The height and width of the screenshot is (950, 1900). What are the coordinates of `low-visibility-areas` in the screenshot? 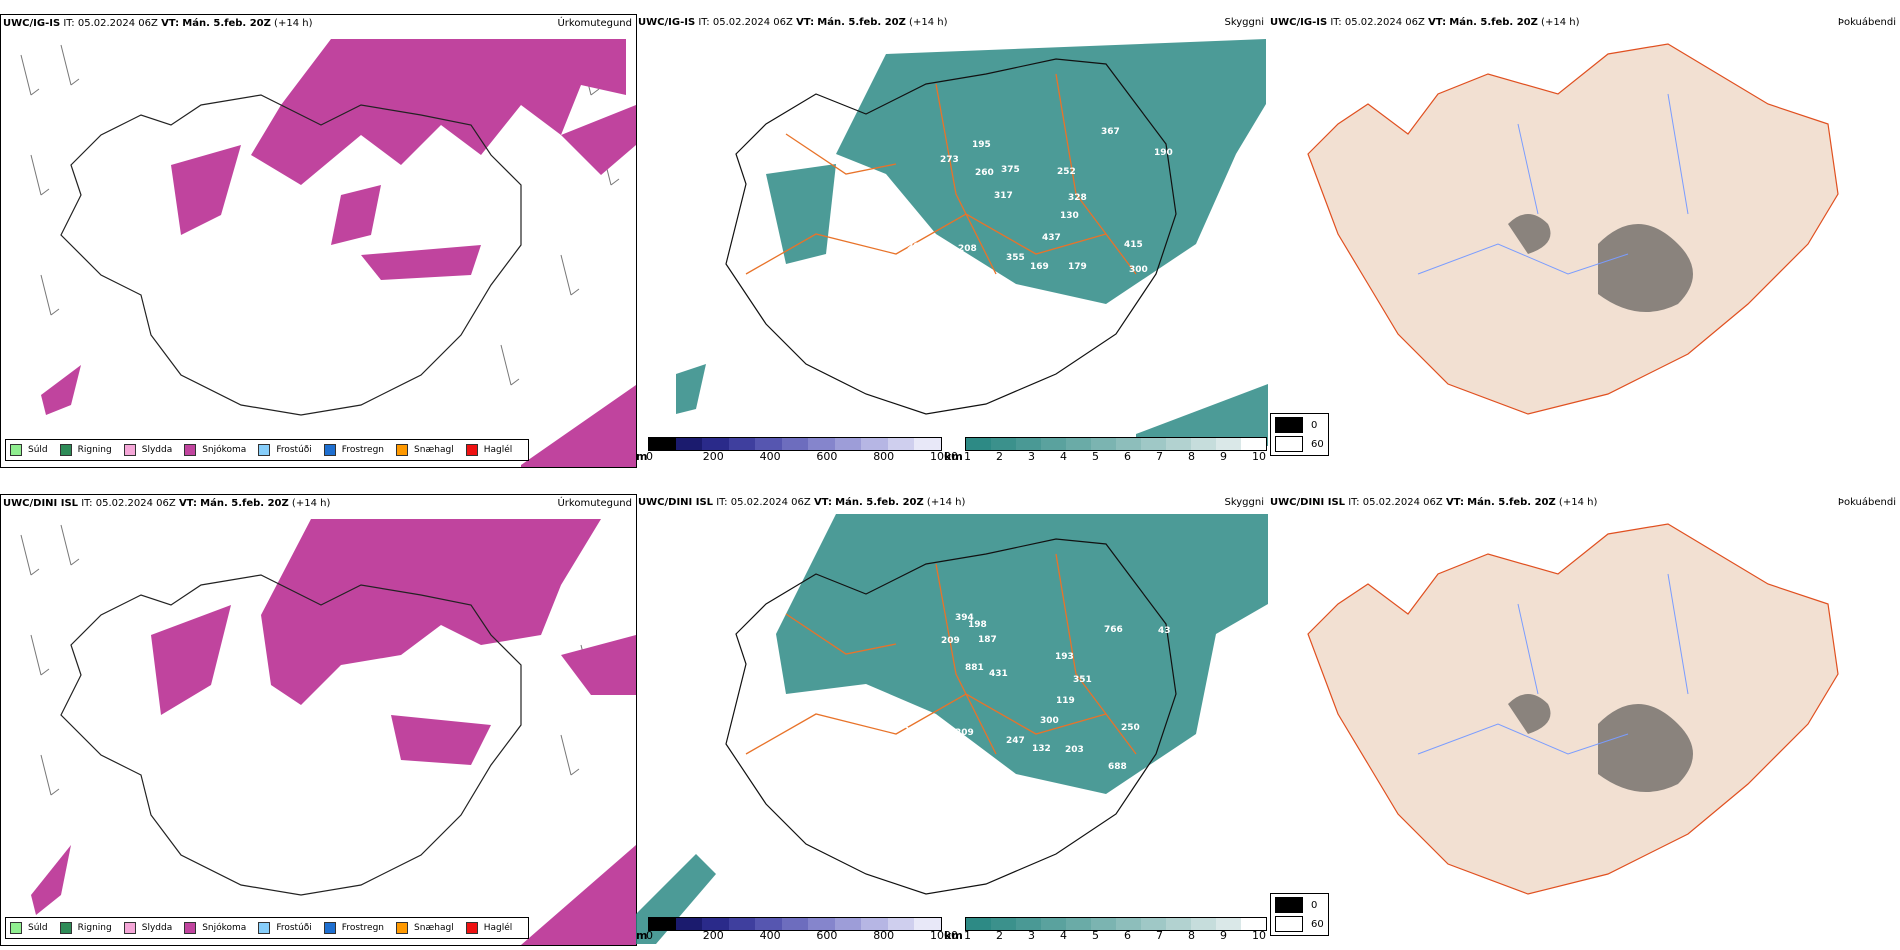 It's located at (972, 242).